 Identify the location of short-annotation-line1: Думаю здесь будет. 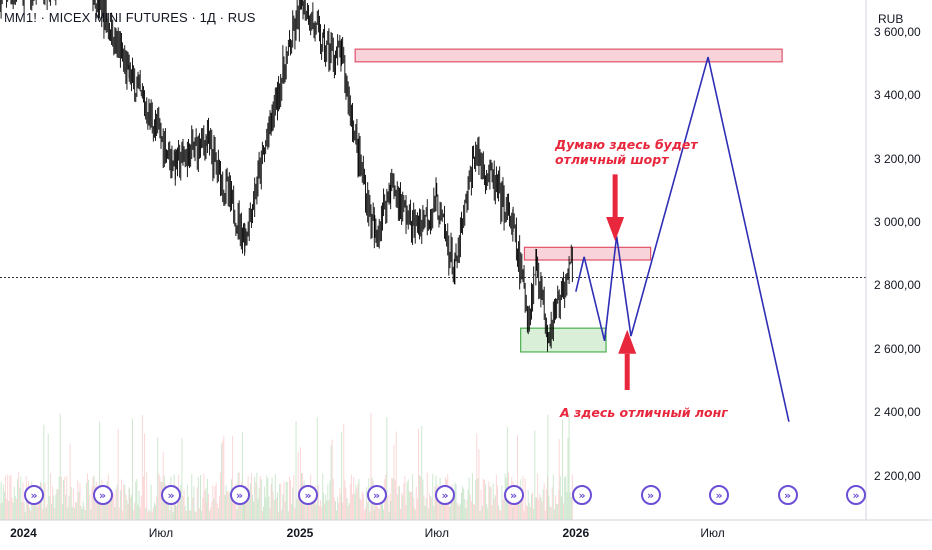
(626, 144).